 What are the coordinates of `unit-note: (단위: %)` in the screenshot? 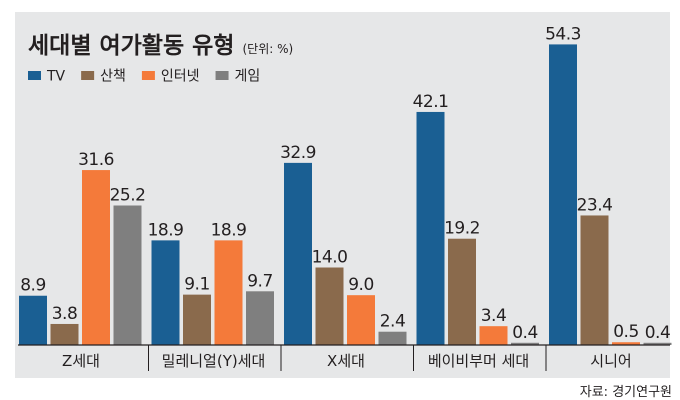 It's located at (267, 49).